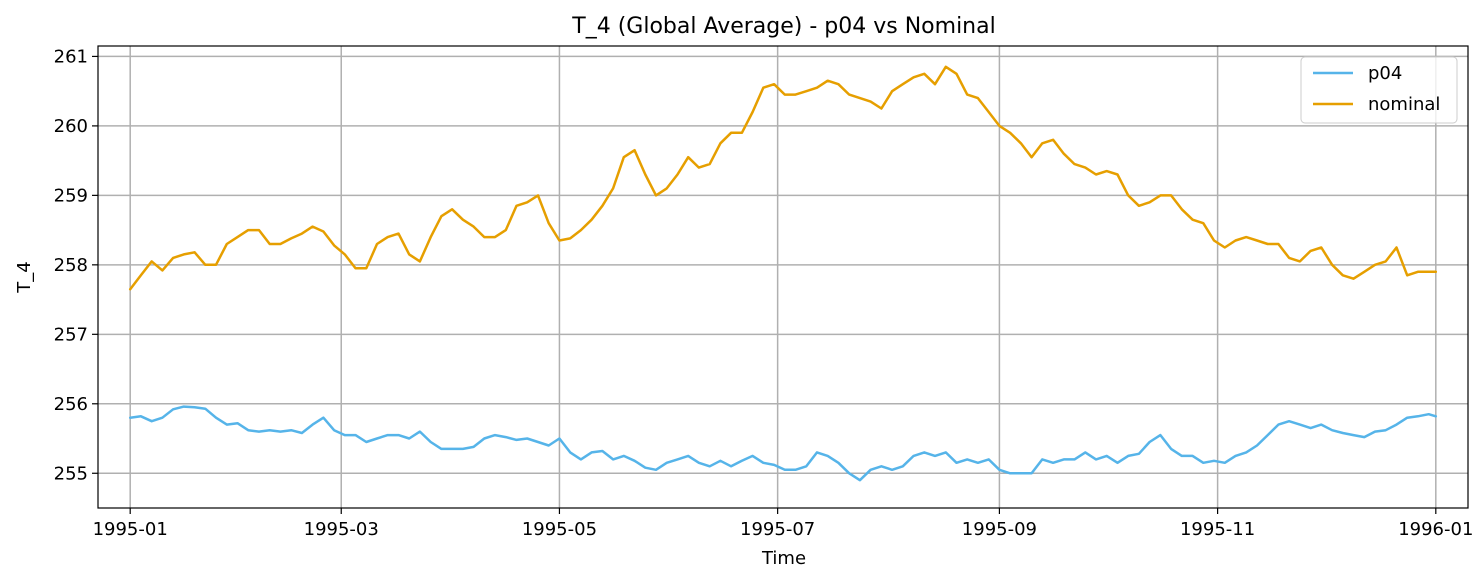  Describe the element at coordinates (777, 529) in the screenshot. I see `x-tick-label-3: 1995-07` at that location.